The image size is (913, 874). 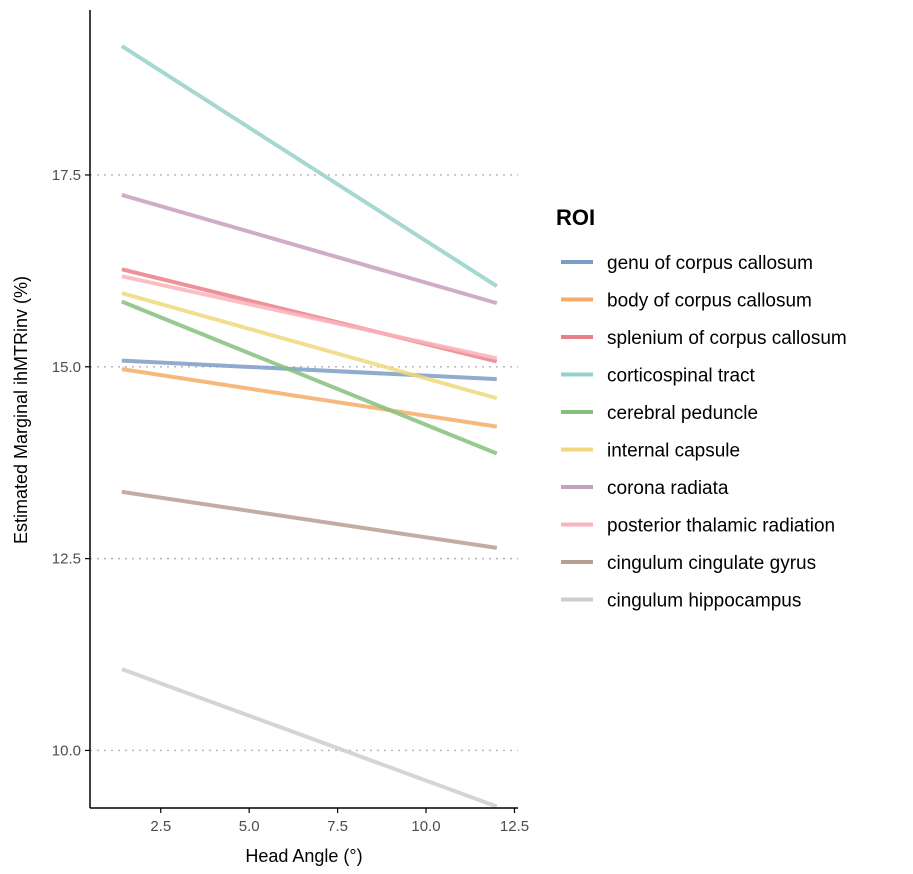 I want to click on legend-label: body of corpus callosum, so click(x=709, y=301).